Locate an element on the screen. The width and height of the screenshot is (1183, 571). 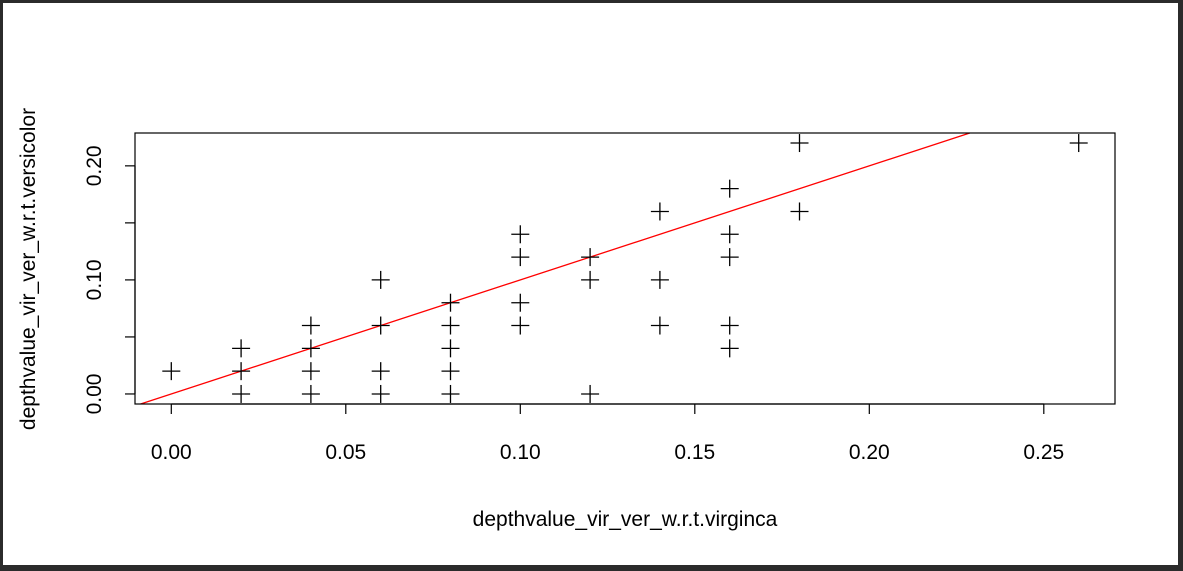
y-axis-title: depthvalue_vir_ver_w.r.t.versicolor is located at coordinates (28, 269).